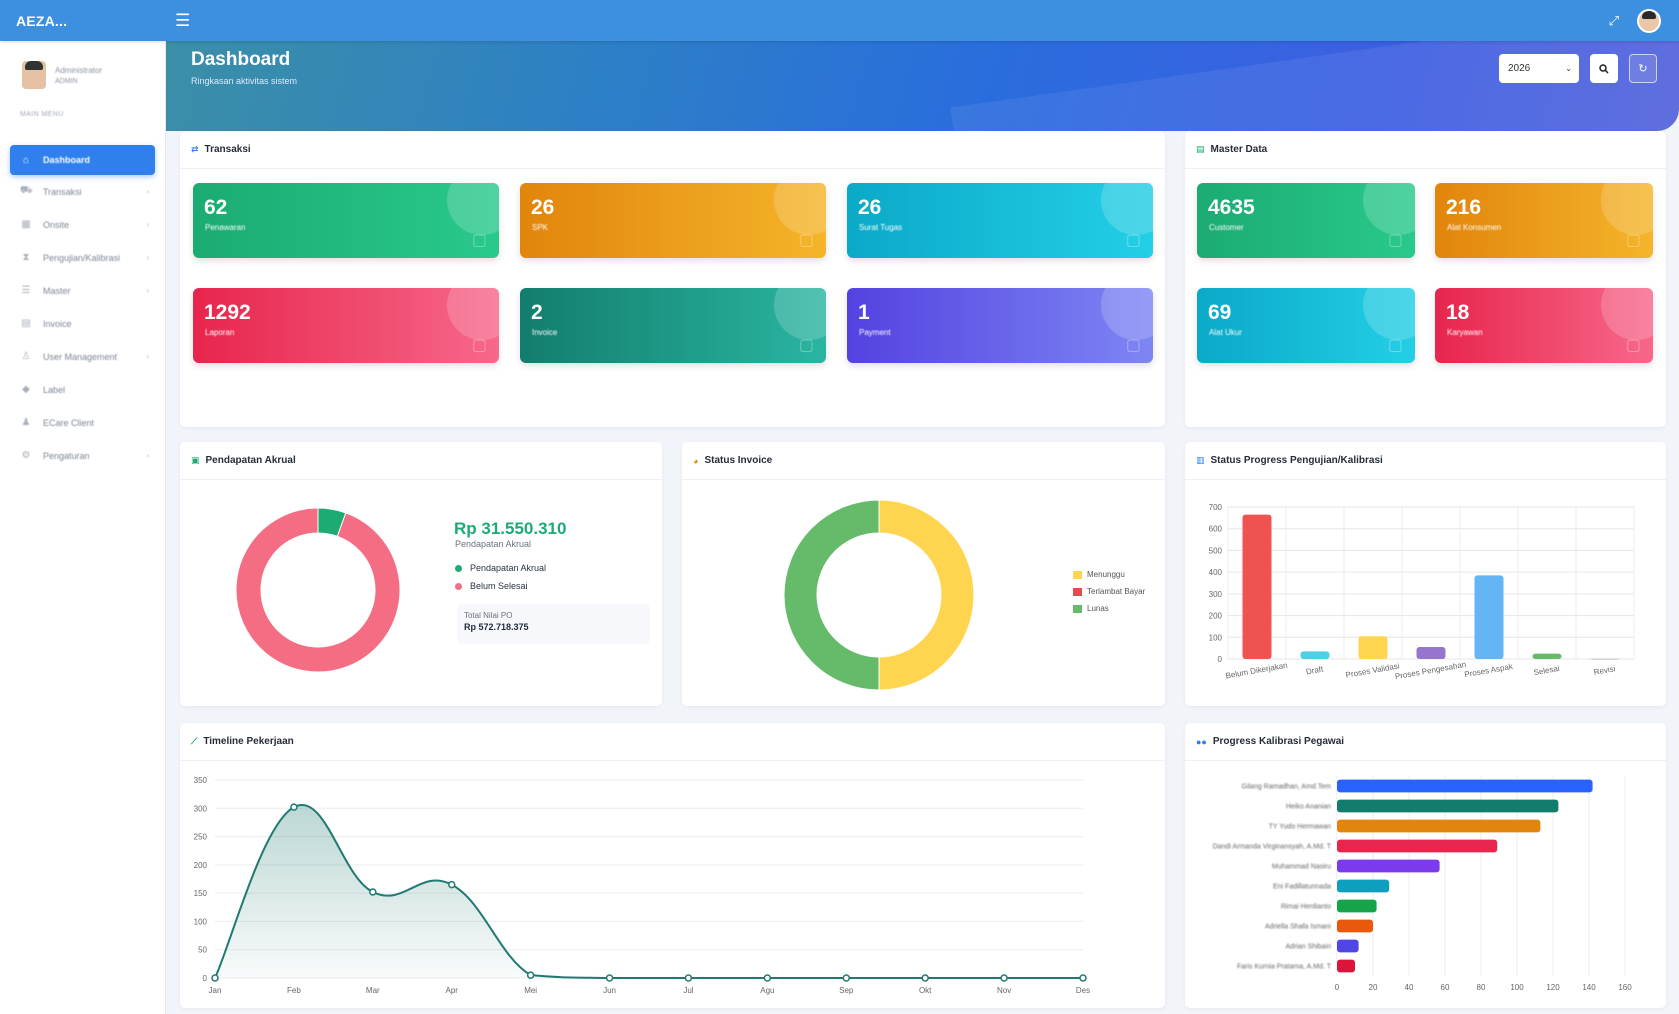 Image resolution: width=1679 pixels, height=1014 pixels. What do you see at coordinates (82, 422) in the screenshot?
I see `sidebar-item-ecare-client: ♟ ECare Client` at bounding box center [82, 422].